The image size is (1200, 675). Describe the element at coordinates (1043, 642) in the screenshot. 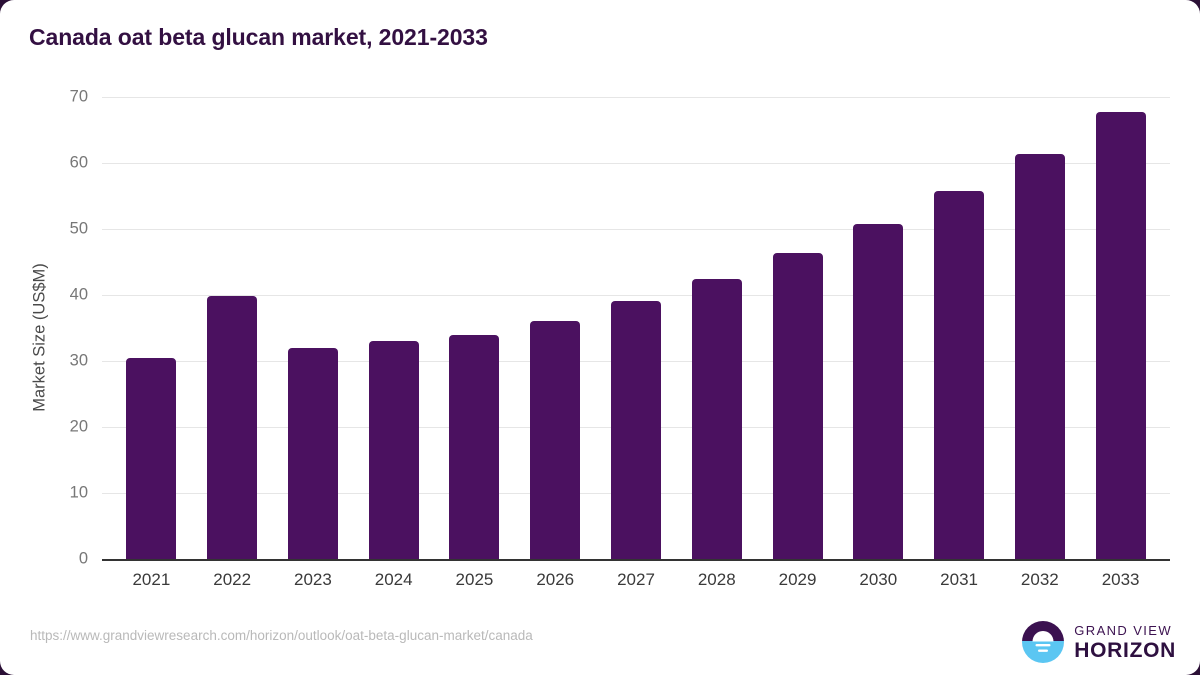

I see `horizon-logo-icon` at that location.